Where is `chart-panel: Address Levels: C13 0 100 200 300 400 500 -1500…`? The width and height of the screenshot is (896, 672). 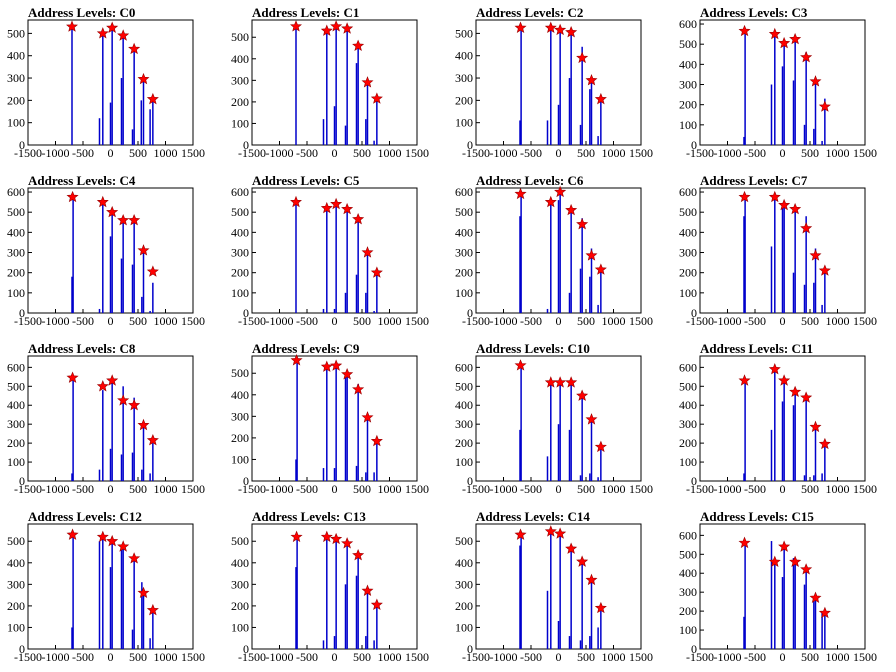
chart-panel: Address Levels: C13 0 100 200 300 400 500 -1500… is located at coordinates (330, 586).